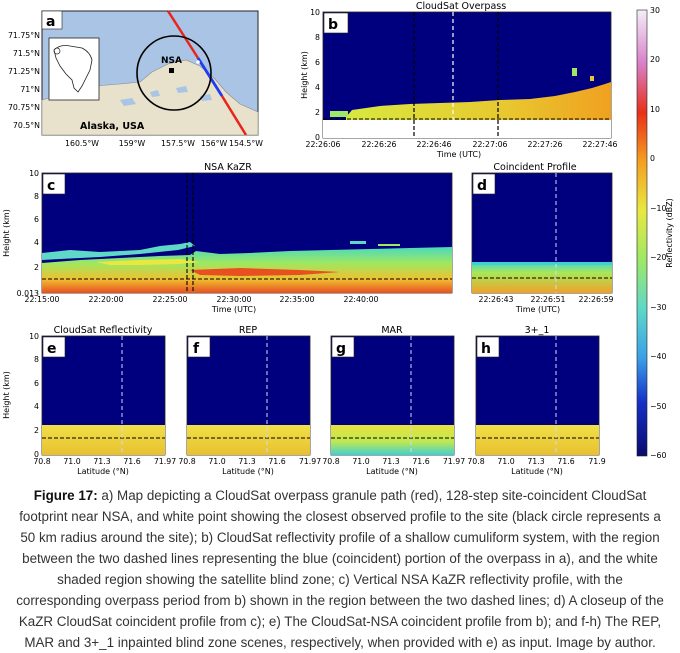 The width and height of the screenshot is (680, 653). Describe the element at coordinates (248, 471) in the screenshot. I see `panel-f-xlabel: Latitude (°N)` at that location.